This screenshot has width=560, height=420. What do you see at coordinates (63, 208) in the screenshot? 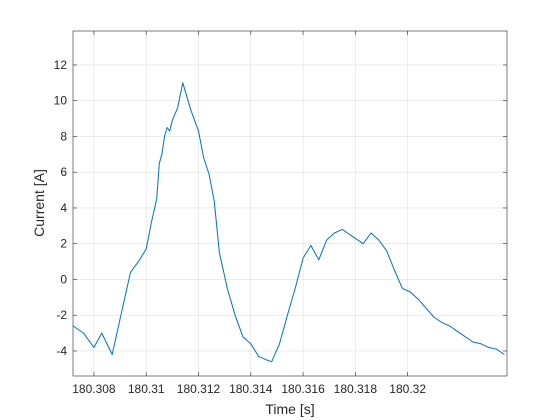
I see `y-tick-label: 4` at bounding box center [63, 208].